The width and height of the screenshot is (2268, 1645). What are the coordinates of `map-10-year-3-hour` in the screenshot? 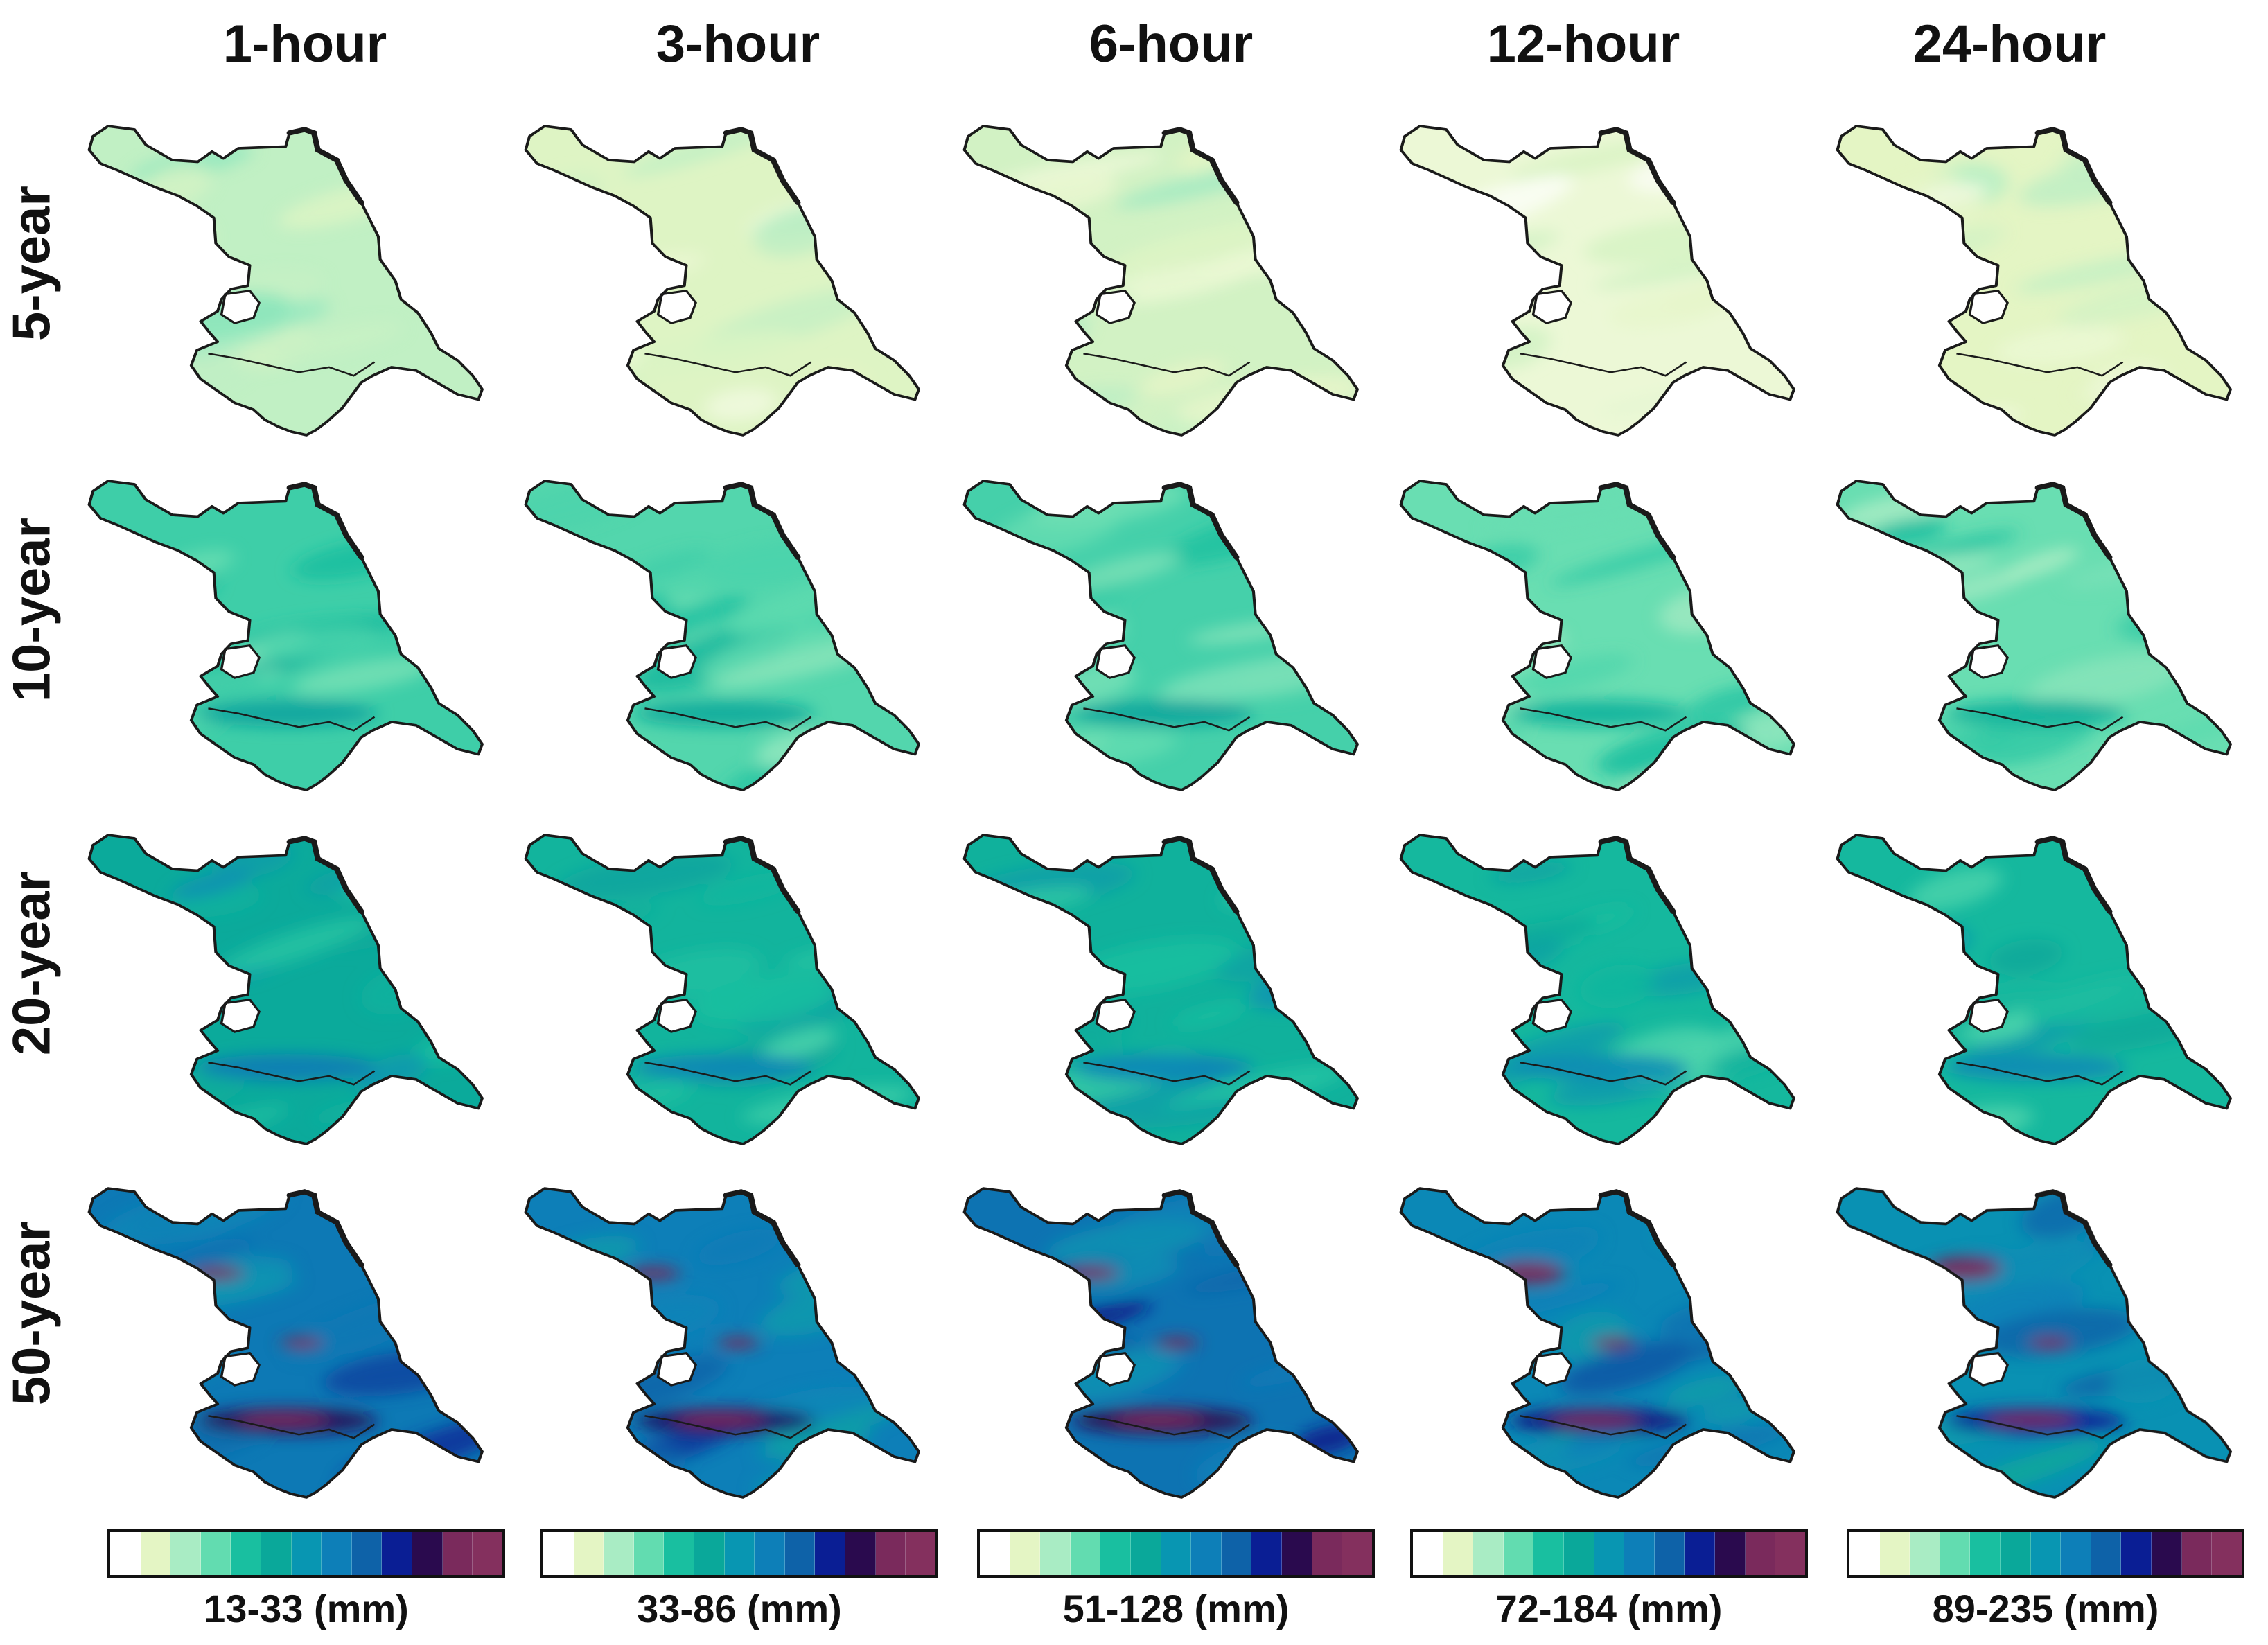 It's located at (724, 635).